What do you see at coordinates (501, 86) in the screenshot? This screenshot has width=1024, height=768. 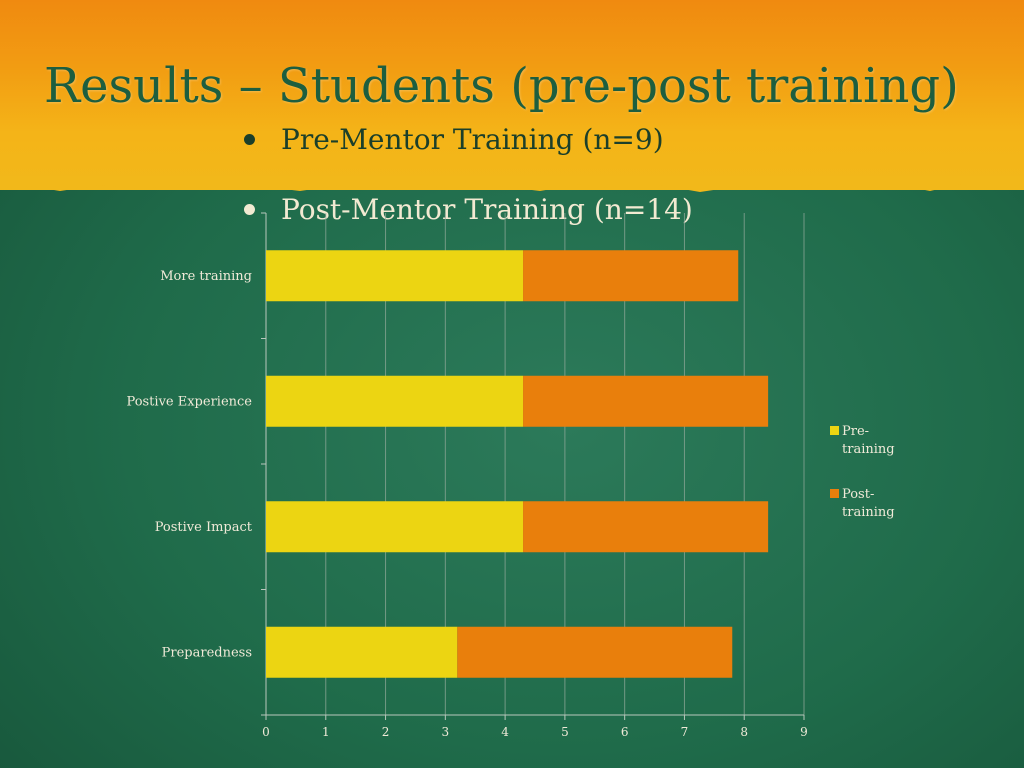 I see `page-title: Results – Students (pre-post training)` at bounding box center [501, 86].